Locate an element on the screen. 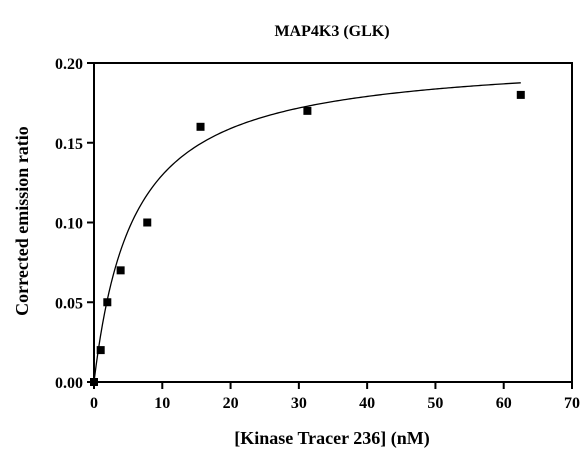  x-tick-label: 50 is located at coordinates (435, 403).